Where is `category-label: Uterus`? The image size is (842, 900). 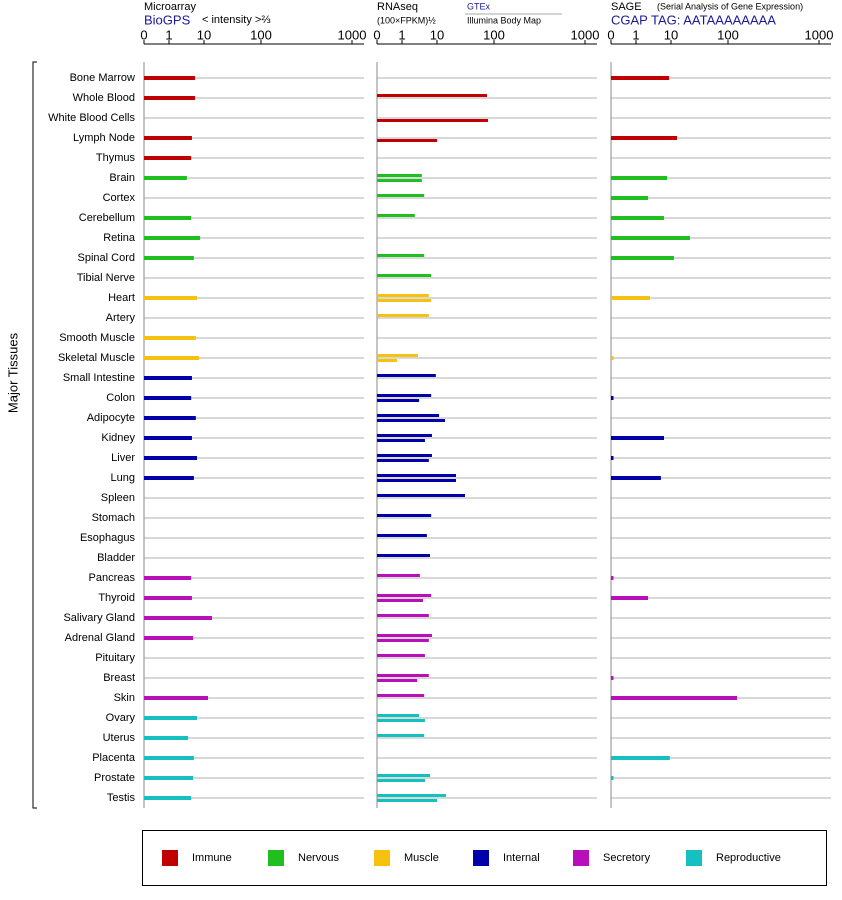 category-label: Uterus is located at coordinates (119, 738).